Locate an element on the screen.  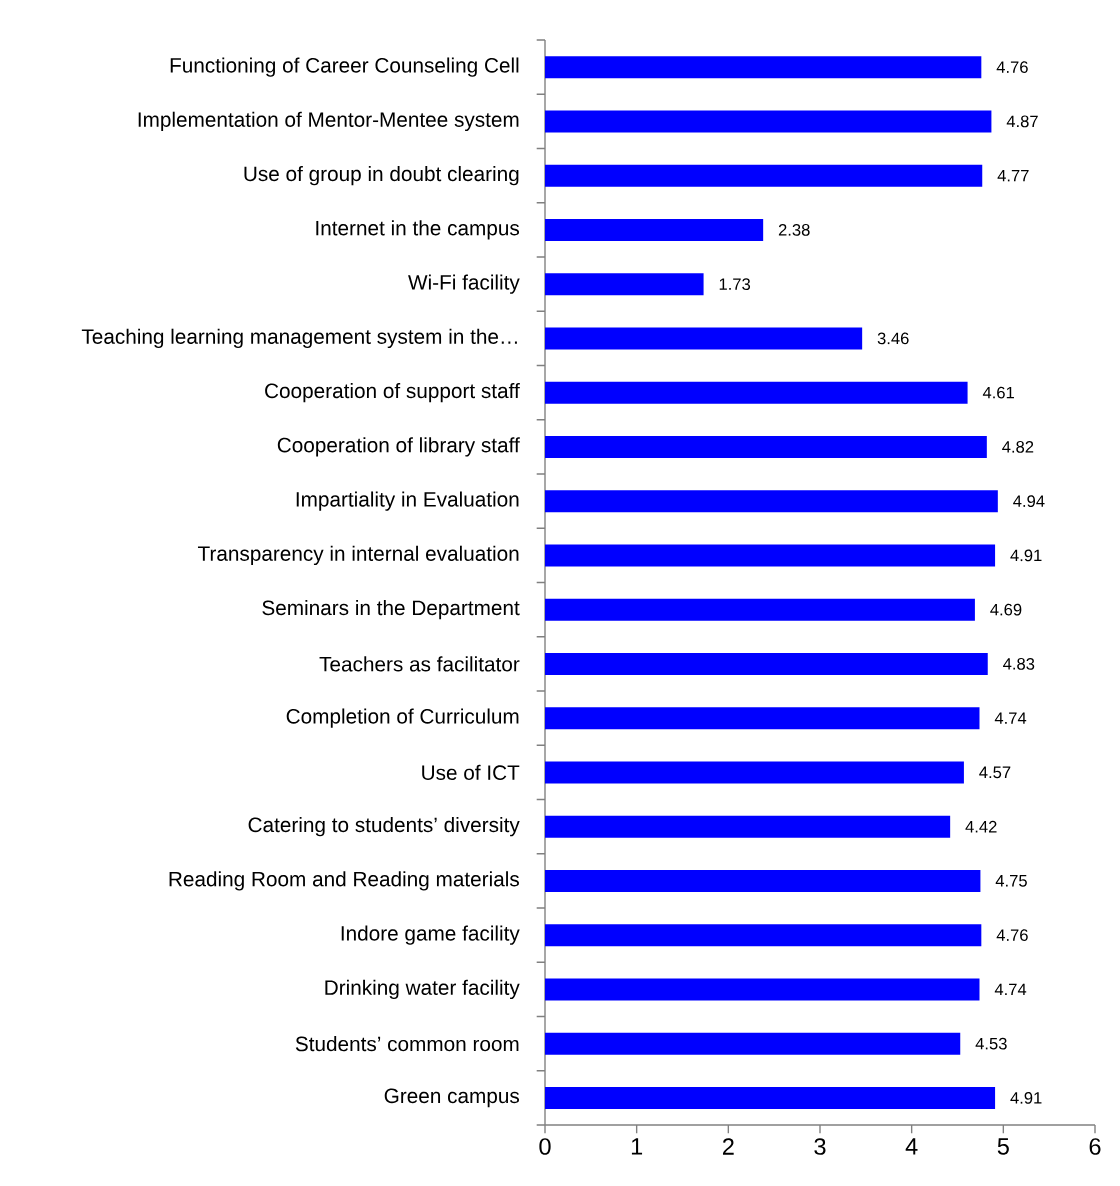
y-tick-label: Cooperation of support staff is located at coordinates (392, 392).